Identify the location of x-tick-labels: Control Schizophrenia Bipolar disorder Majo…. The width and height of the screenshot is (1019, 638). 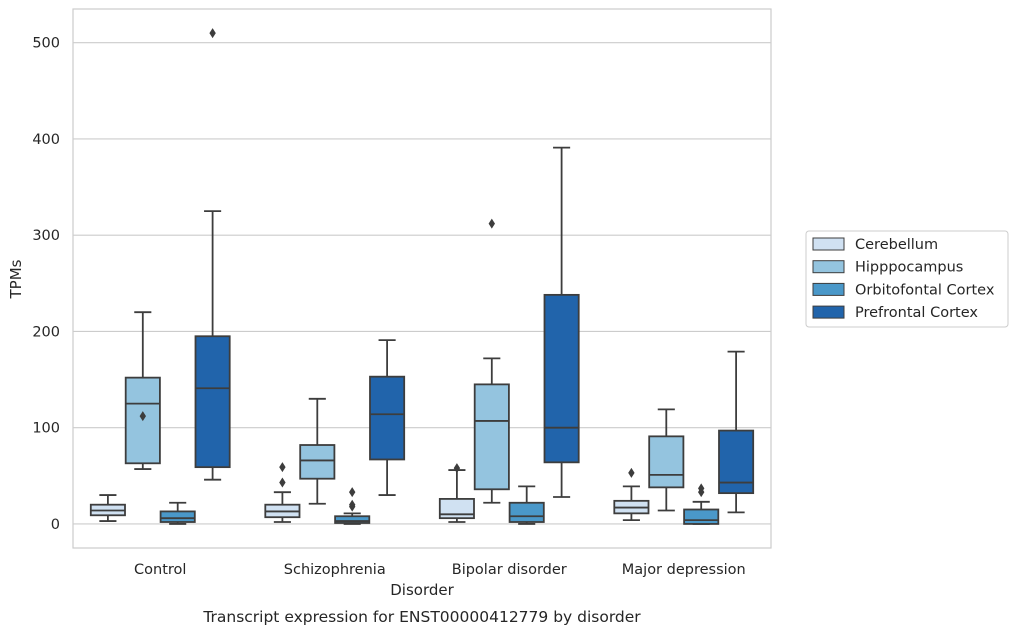
(440, 570).